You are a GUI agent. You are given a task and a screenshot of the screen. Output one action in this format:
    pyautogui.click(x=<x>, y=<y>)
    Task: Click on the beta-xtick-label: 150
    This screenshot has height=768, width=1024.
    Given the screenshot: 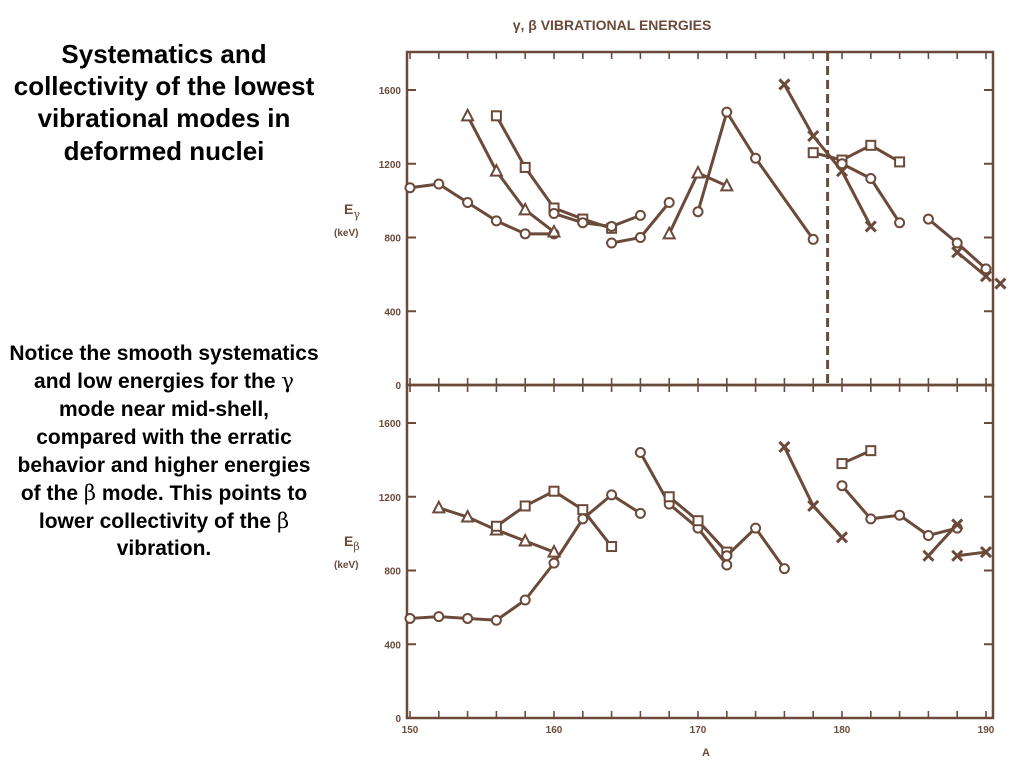 What is the action you would take?
    pyautogui.click(x=410, y=730)
    